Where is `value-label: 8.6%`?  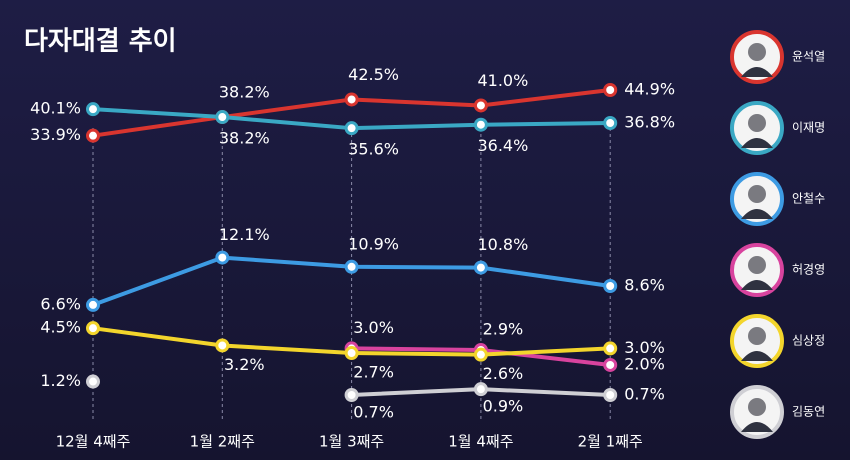 value-label: 8.6% is located at coordinates (644, 284).